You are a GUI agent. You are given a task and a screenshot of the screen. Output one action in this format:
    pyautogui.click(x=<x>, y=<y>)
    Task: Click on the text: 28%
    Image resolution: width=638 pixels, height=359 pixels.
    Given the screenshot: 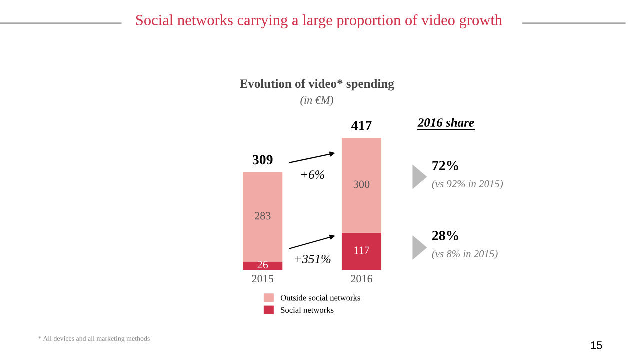 What is the action you would take?
    pyautogui.click(x=445, y=235)
    